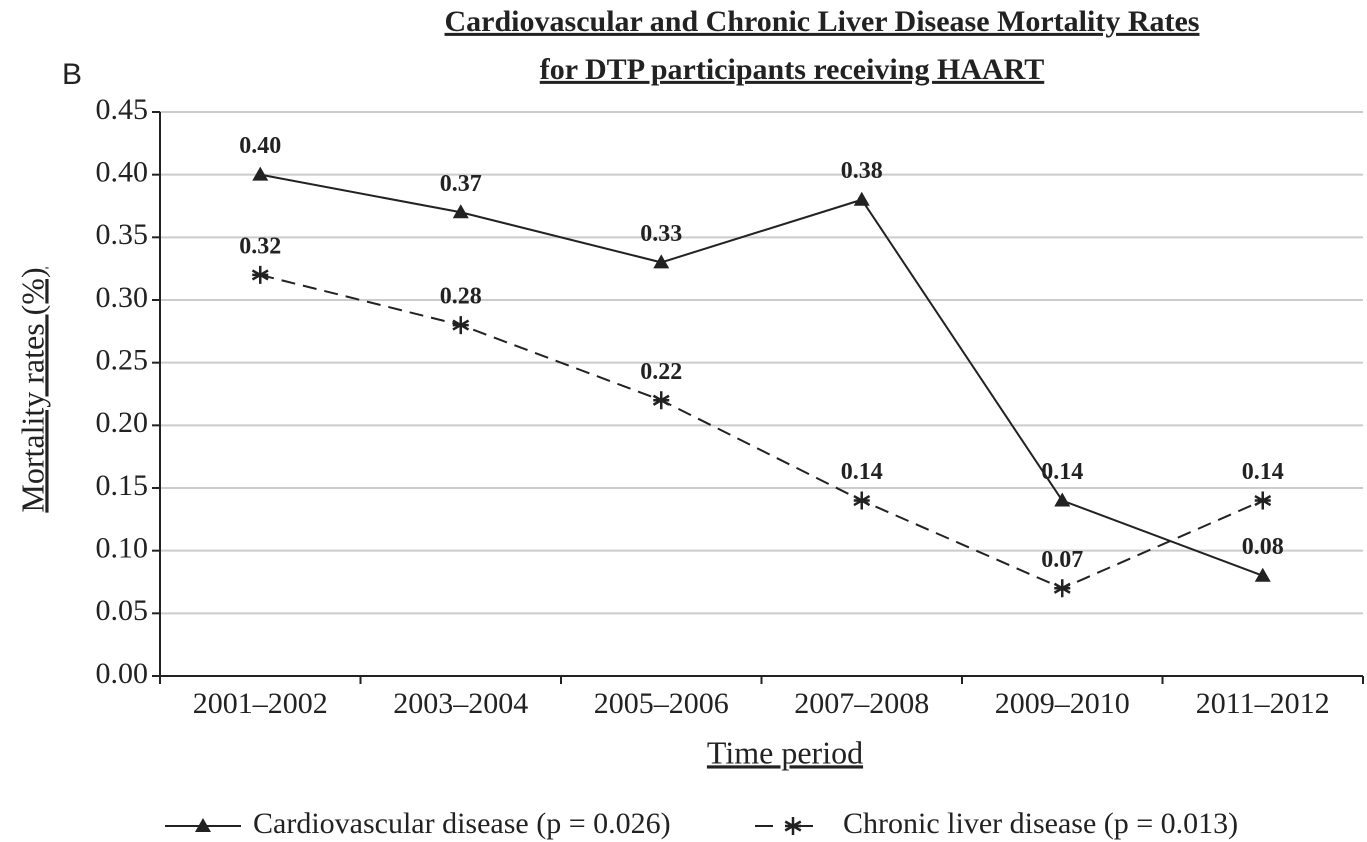  What do you see at coordinates (122, 485) in the screenshot?
I see `y-tick-label: 0.15` at bounding box center [122, 485].